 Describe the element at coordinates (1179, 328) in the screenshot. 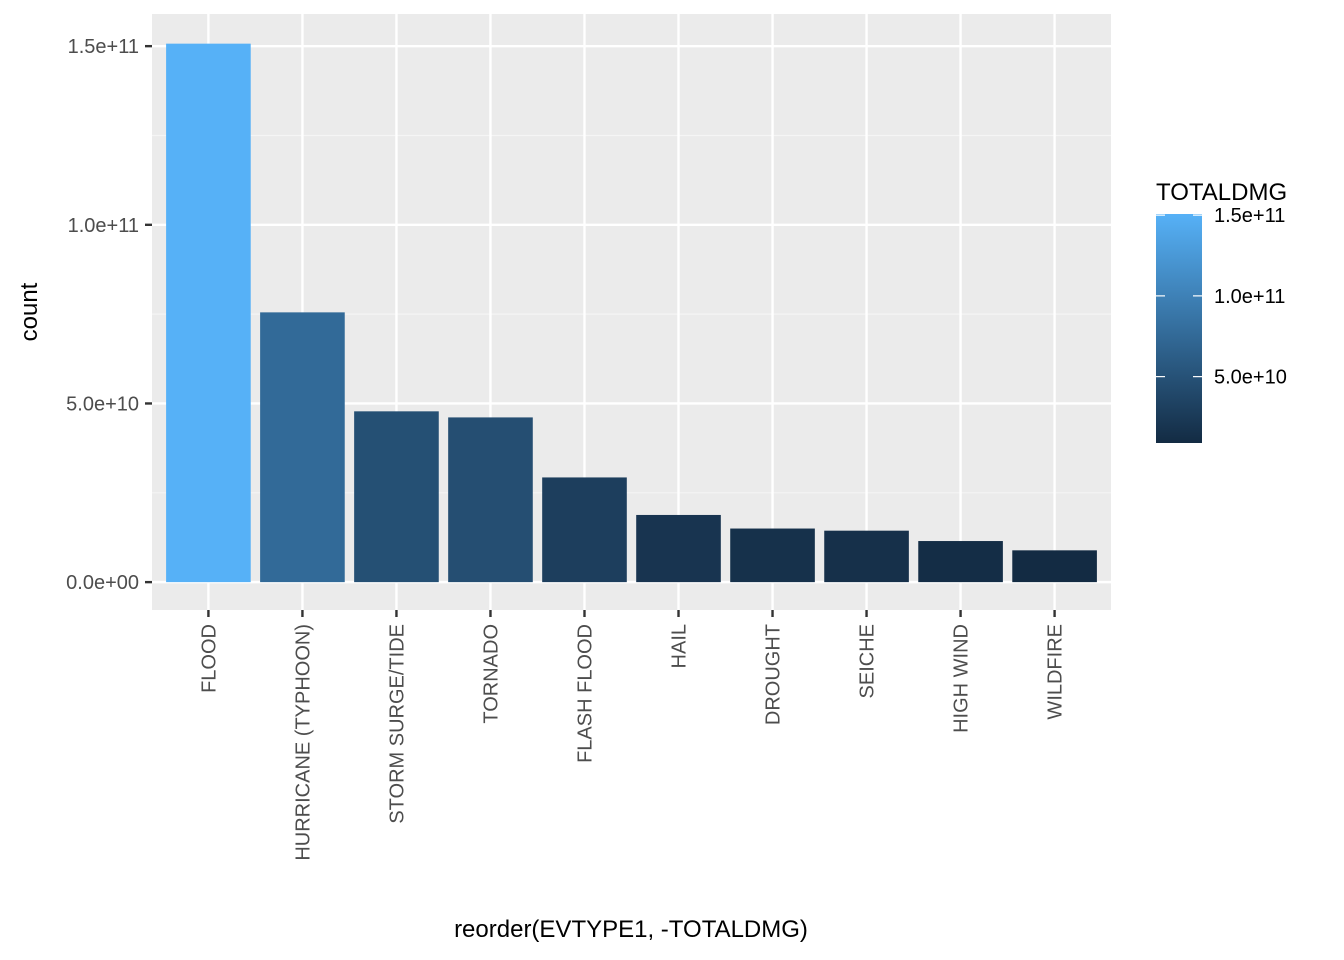

I see `legend-colorbar` at that location.